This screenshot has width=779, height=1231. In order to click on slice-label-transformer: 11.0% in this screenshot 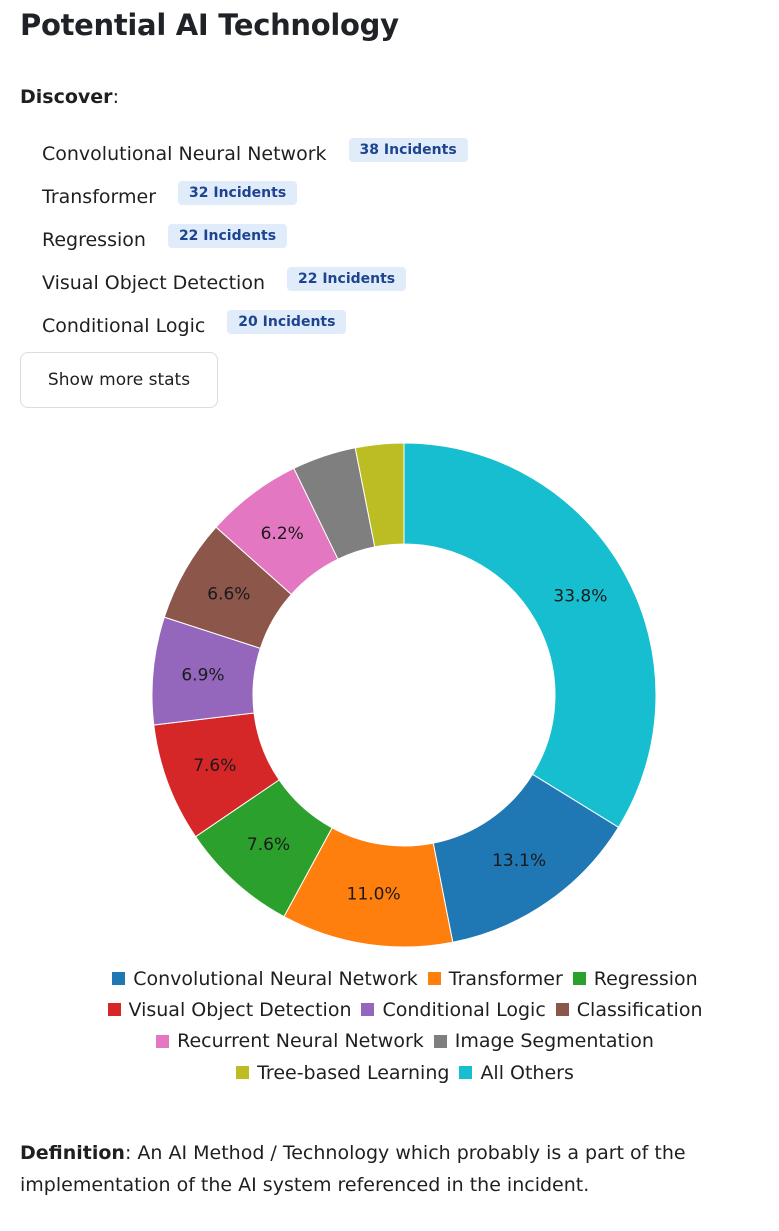, I will do `click(374, 895)`.